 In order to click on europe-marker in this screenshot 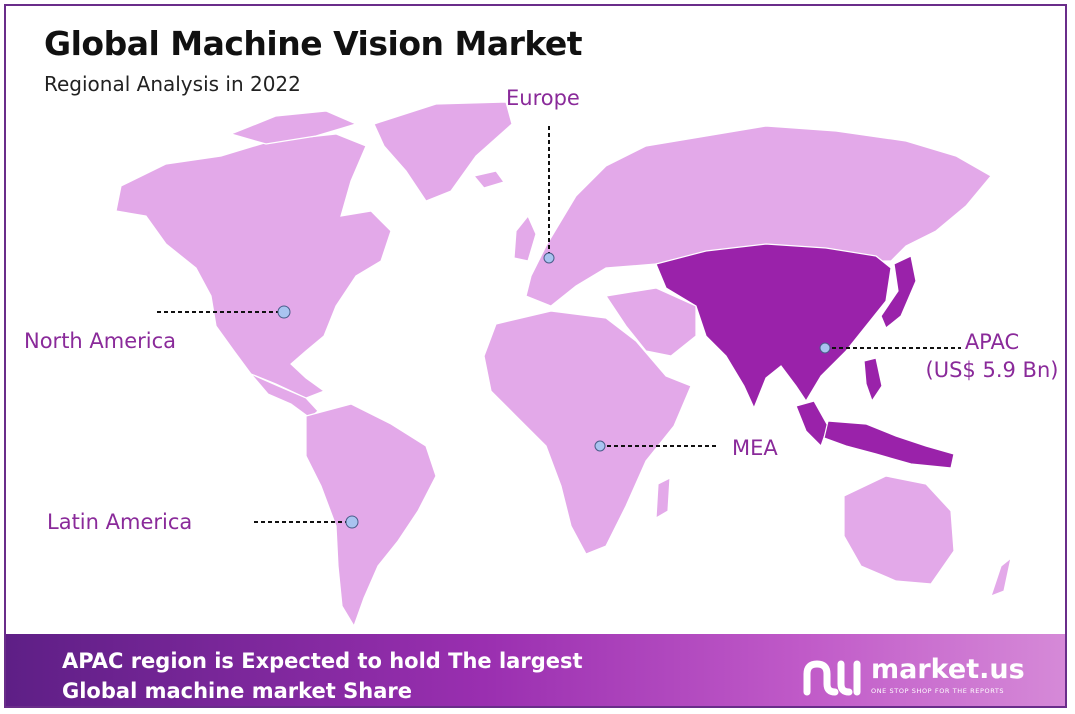, I will do `click(549, 258)`.